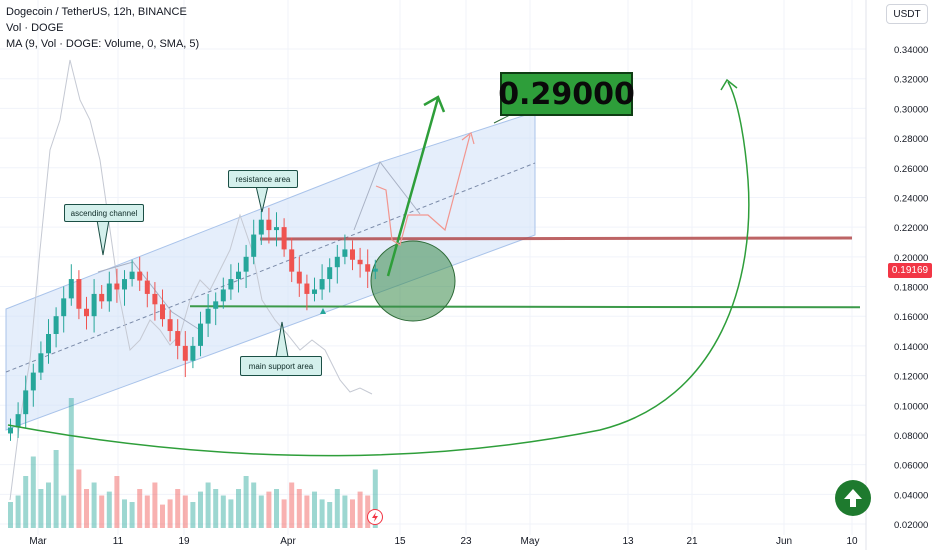  Describe the element at coordinates (466, 541) in the screenshot. I see `time-axis-tick: 23` at that location.